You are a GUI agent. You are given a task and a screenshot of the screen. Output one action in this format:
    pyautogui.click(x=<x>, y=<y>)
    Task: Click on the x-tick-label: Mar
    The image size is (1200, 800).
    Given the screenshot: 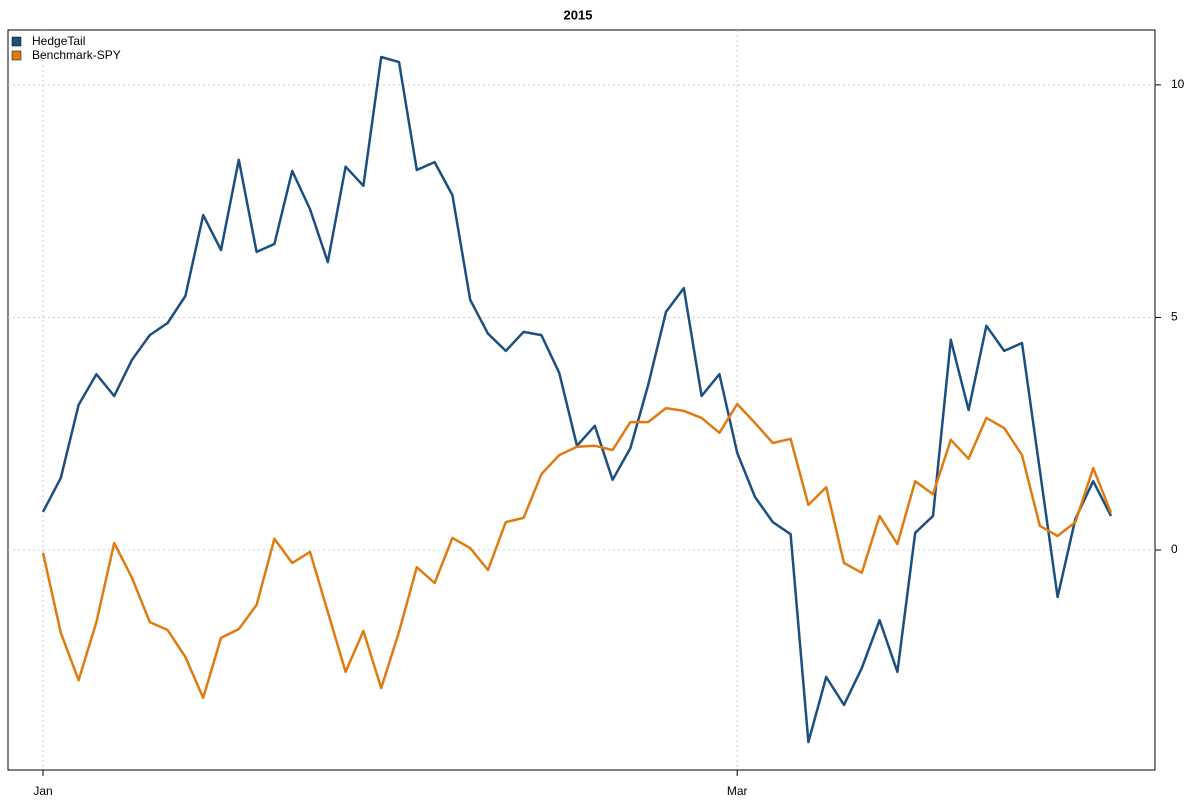 What is the action you would take?
    pyautogui.click(x=737, y=791)
    